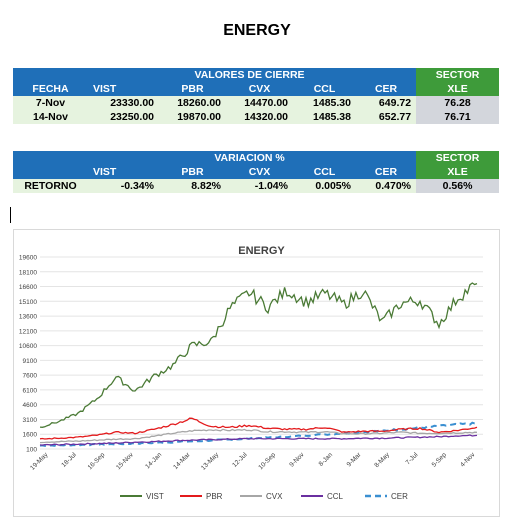  What do you see at coordinates (458, 186) in the screenshot?
I see `xle-cell: 0.56%` at bounding box center [458, 186].